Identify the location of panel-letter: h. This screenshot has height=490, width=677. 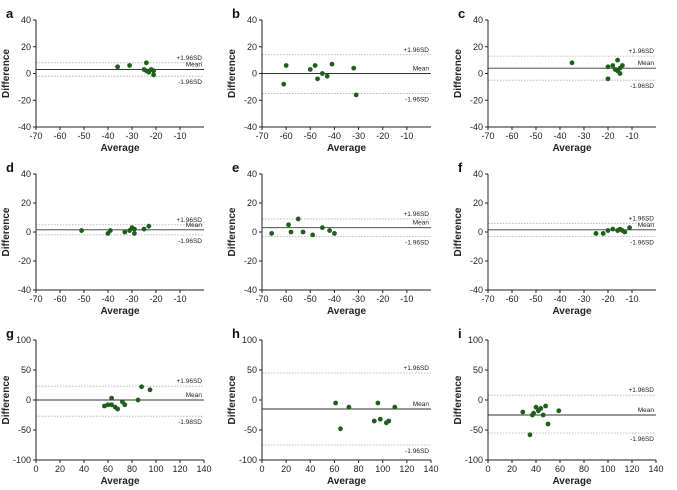
(236, 333).